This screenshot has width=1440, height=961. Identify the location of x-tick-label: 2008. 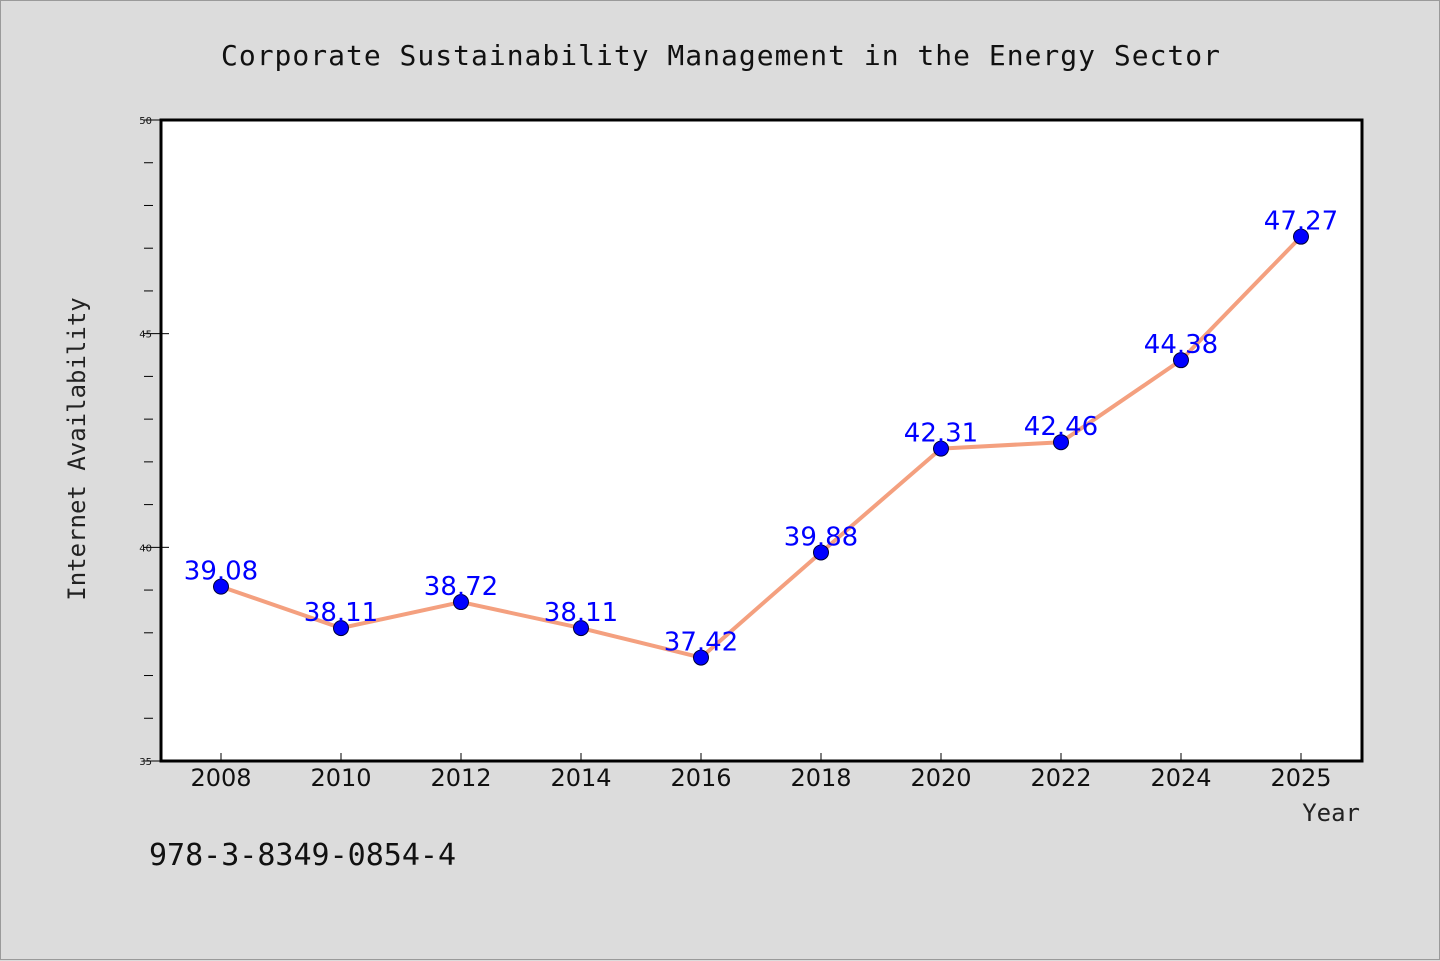
(220, 778).